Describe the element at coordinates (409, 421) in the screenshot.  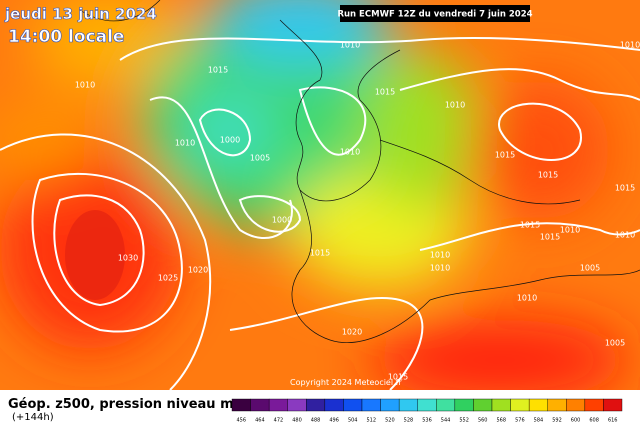
I see `legend-label: 528` at that location.